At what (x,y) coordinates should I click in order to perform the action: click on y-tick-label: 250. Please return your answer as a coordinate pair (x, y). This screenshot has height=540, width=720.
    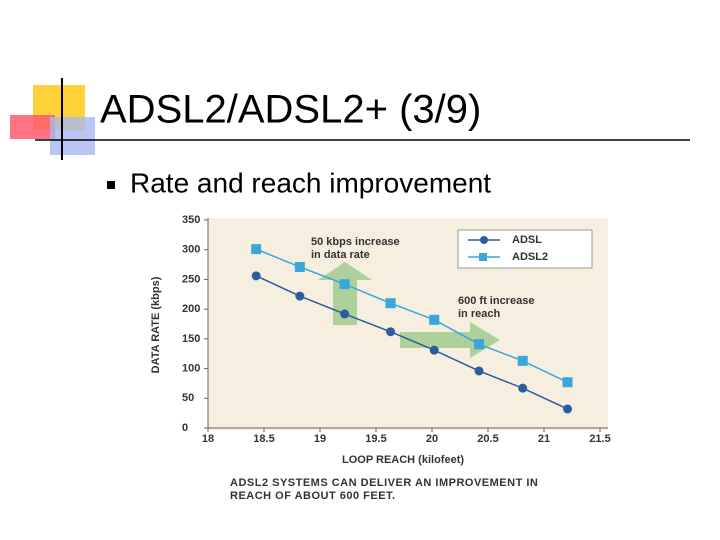
    Looking at the image, I should click on (191, 279).